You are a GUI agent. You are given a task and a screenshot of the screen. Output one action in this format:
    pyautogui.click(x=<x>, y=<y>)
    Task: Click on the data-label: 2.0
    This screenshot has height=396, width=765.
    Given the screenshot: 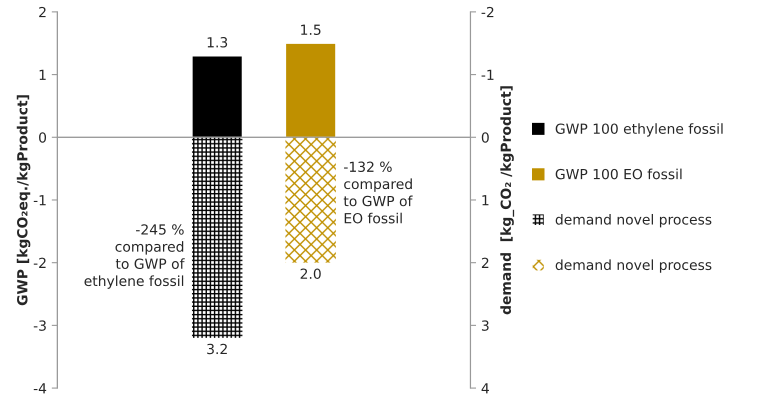 What is the action you would take?
    pyautogui.click(x=310, y=273)
    